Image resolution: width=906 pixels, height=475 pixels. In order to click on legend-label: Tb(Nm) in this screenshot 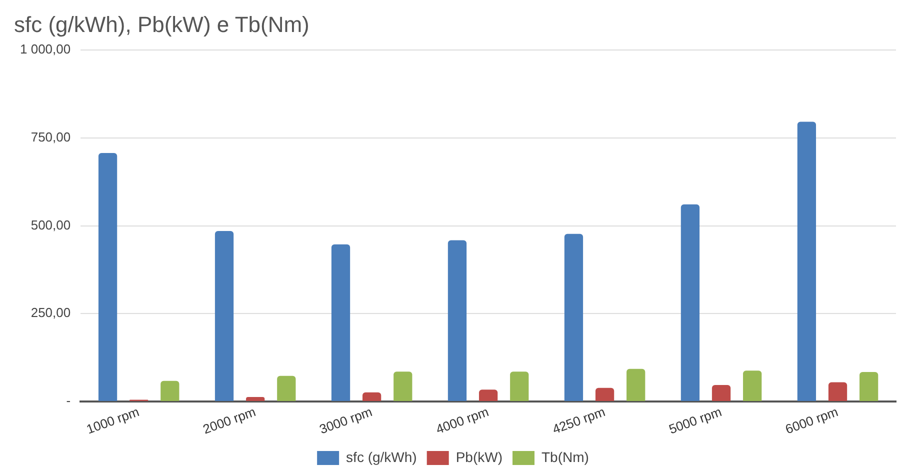, I will do `click(565, 456)`.